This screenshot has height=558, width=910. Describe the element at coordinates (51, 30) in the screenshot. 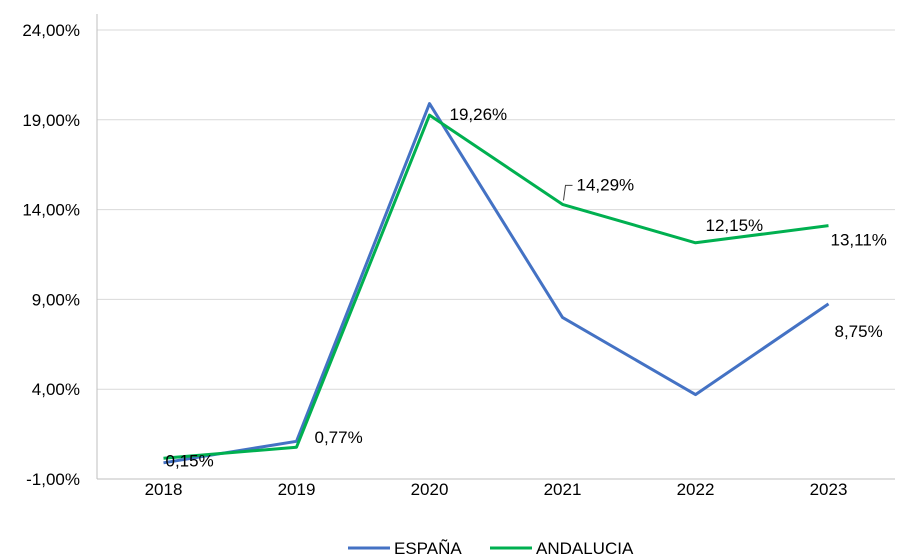

I see `y-tick-label: 24,00%` at that location.